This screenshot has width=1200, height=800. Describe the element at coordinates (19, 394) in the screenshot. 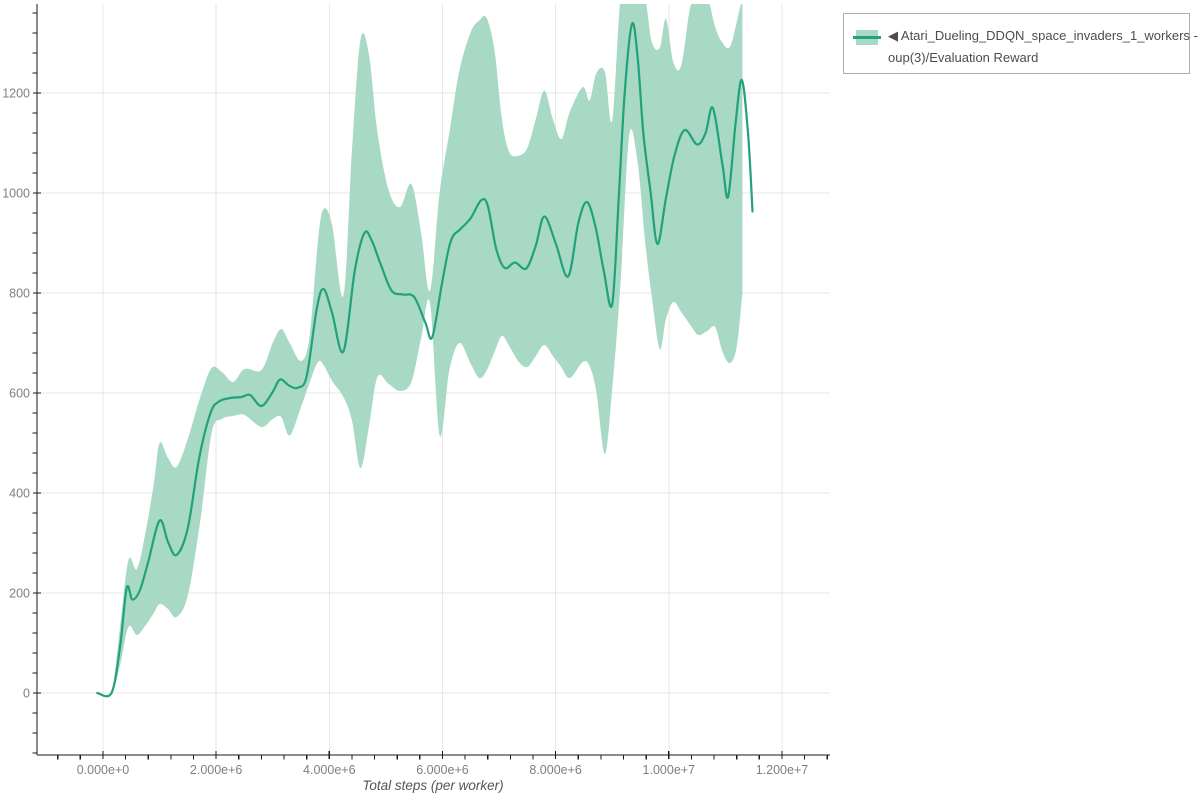

I see `y-tick-label: 600` at that location.